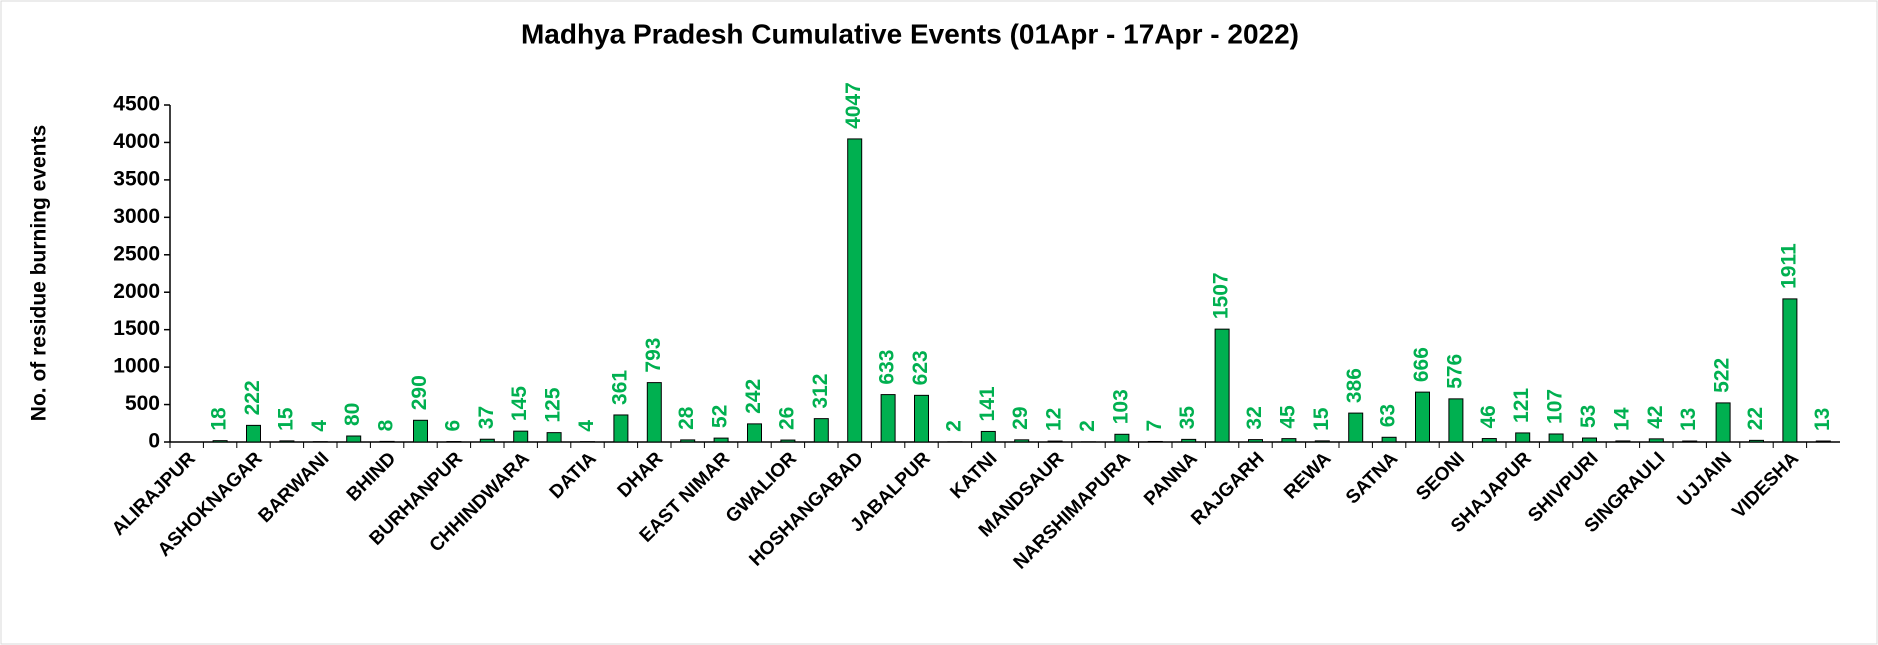 The image size is (1878, 645). Describe the element at coordinates (519, 403) in the screenshot. I see `data-label: 145` at that location.